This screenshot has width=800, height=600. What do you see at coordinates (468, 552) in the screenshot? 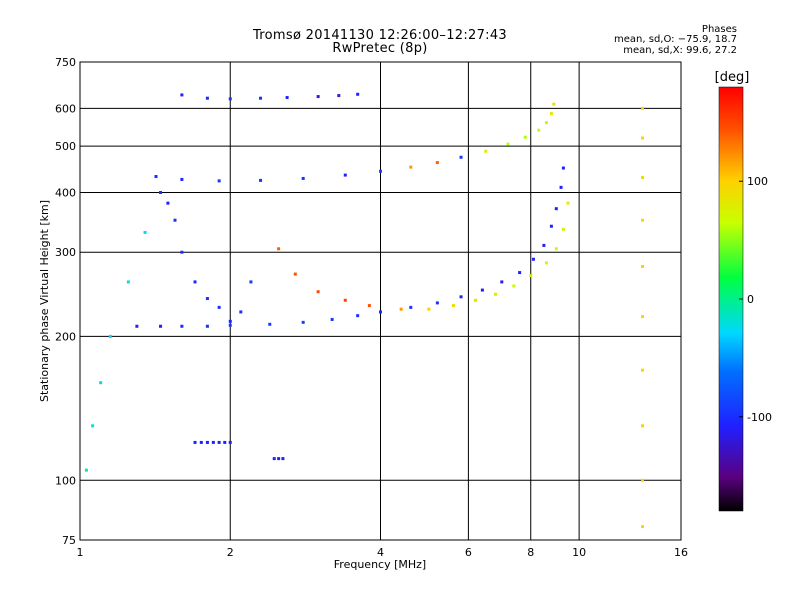
I see `x-tick-label: 6` at bounding box center [468, 552].